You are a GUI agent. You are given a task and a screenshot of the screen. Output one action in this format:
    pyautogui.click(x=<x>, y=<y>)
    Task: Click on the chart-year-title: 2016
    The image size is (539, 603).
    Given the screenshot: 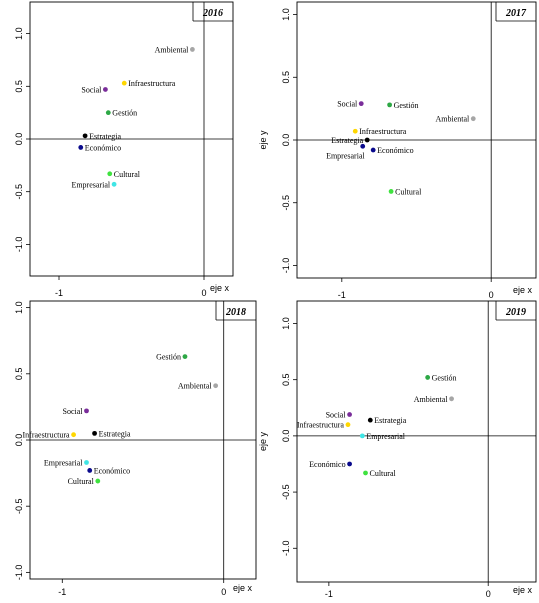 What is the action you would take?
    pyautogui.click(x=212, y=13)
    